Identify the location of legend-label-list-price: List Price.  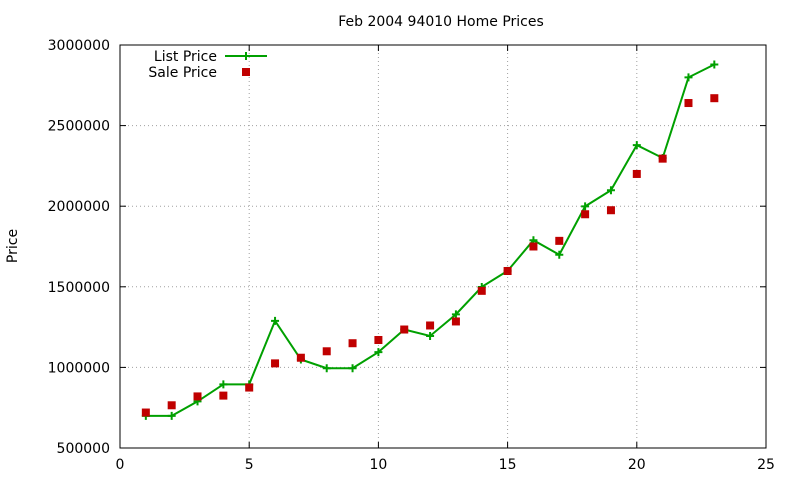
(185, 57).